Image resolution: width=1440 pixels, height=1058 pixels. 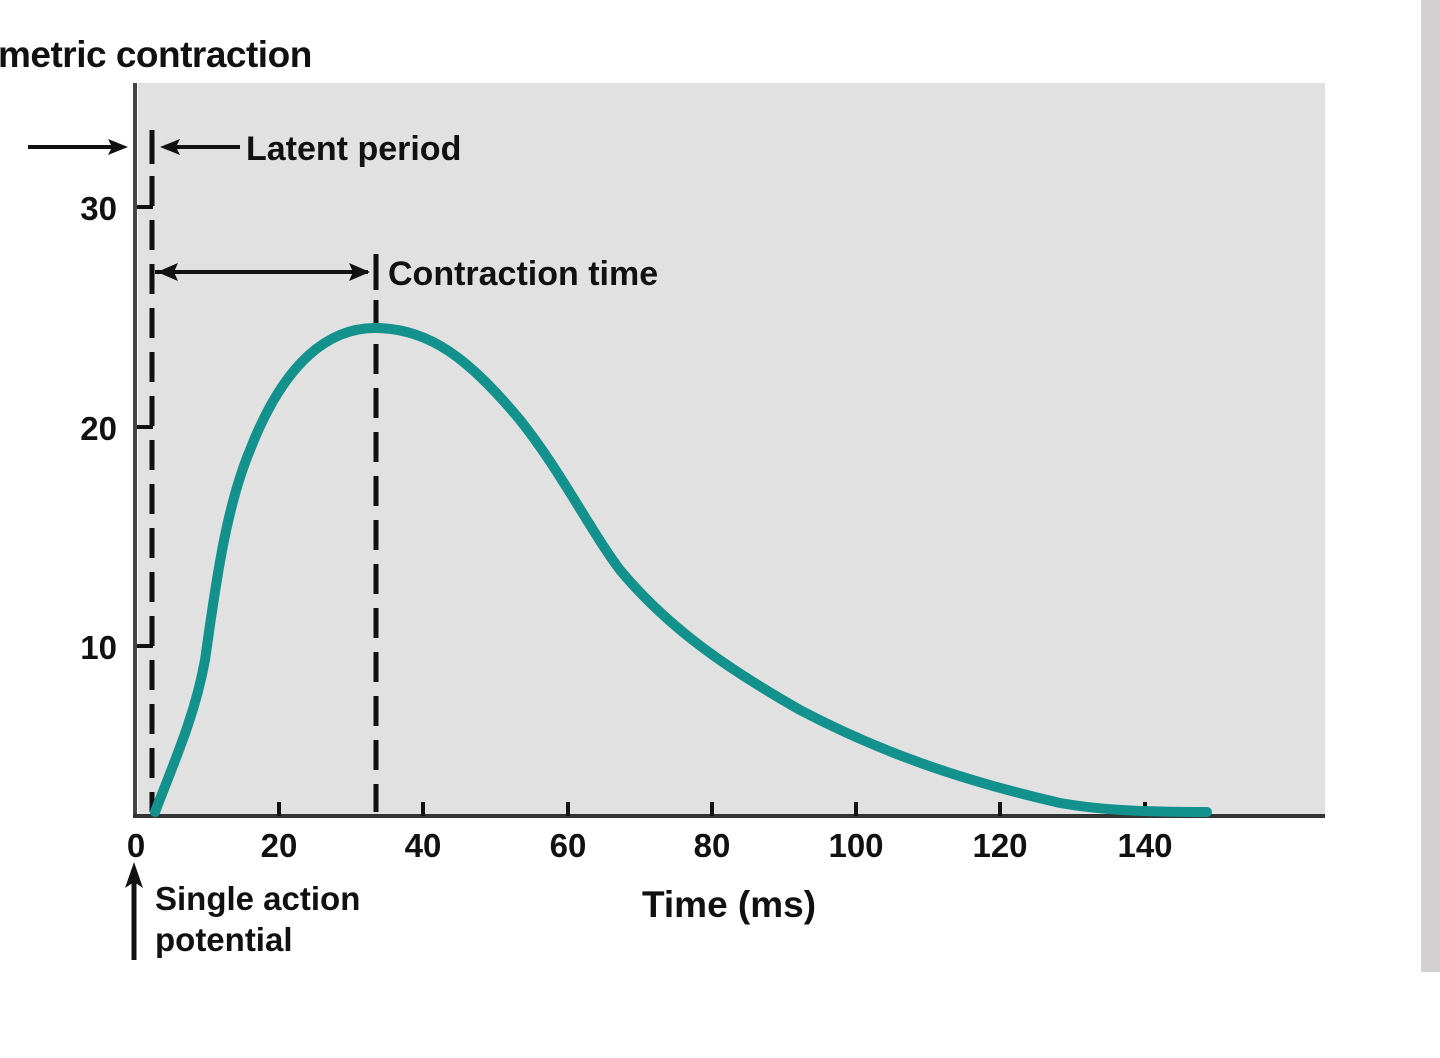 I want to click on svg-text: 80, so click(x=712, y=845).